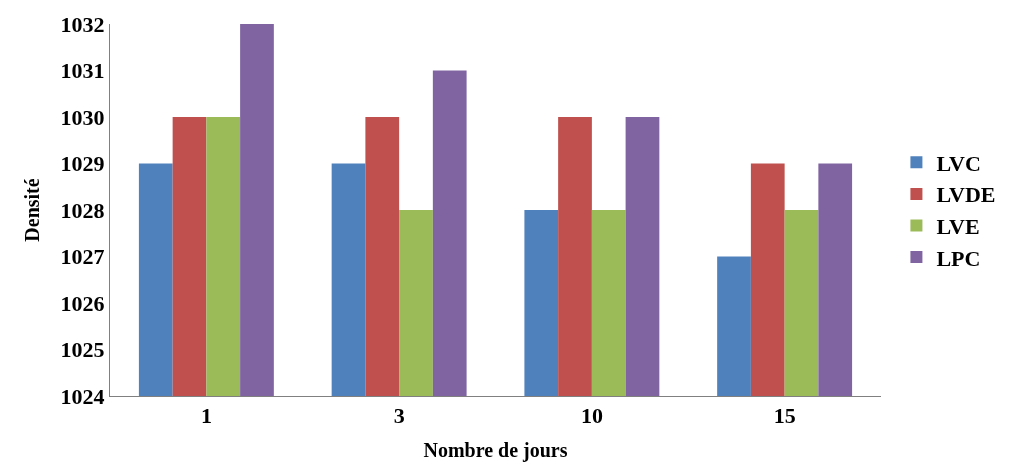 The image size is (1031, 469). What do you see at coordinates (958, 227) in the screenshot?
I see `legend-label: LVE` at bounding box center [958, 227].